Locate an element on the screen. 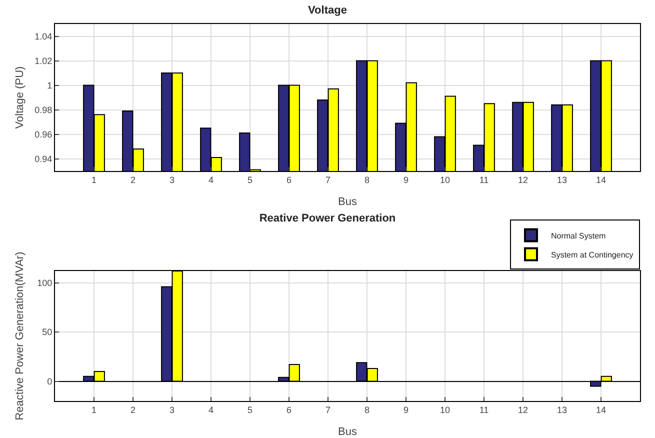 This screenshot has height=438, width=655. y-tick-label: 1.04 is located at coordinates (43, 36).